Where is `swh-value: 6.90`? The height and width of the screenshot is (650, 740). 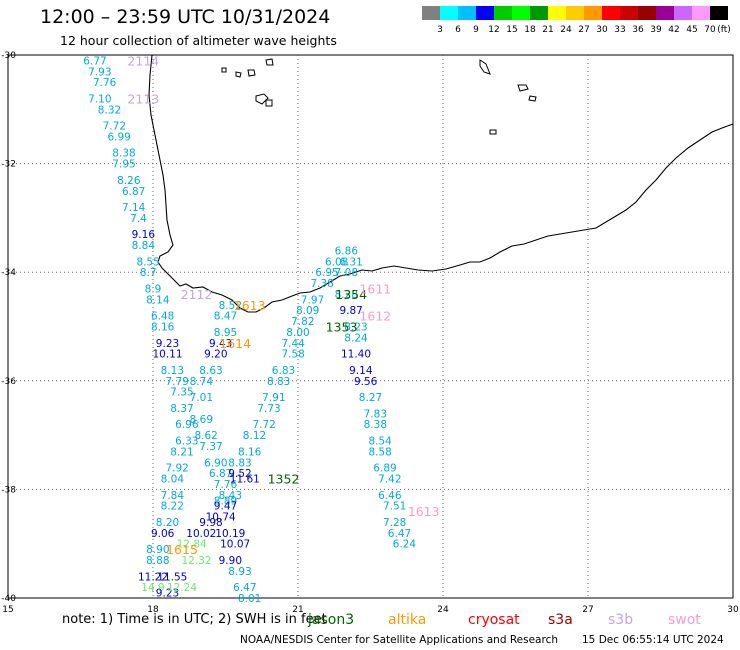 swh-value: 6.90 is located at coordinates (215, 463).